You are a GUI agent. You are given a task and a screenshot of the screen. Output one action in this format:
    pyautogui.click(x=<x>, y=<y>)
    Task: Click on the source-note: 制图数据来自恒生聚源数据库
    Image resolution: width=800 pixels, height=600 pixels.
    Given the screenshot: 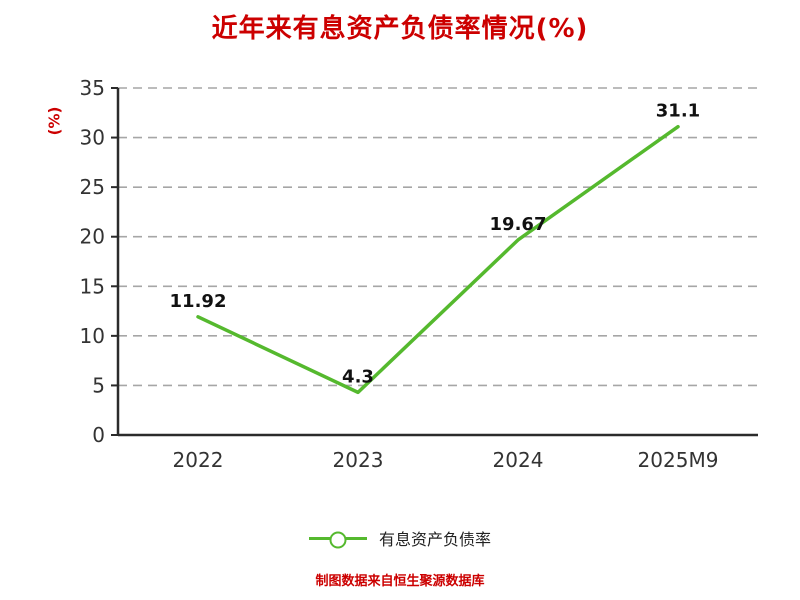 What is the action you would take?
    pyautogui.click(x=400, y=581)
    